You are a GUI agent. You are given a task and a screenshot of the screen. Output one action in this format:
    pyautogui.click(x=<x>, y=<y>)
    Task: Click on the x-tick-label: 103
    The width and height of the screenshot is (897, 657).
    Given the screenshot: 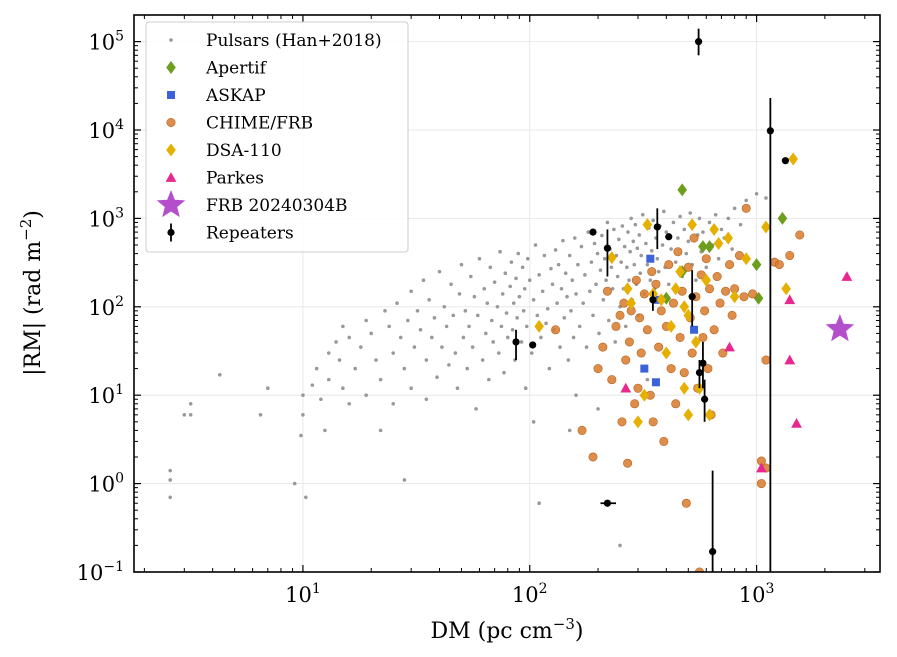 What is the action you would take?
    pyautogui.click(x=757, y=594)
    